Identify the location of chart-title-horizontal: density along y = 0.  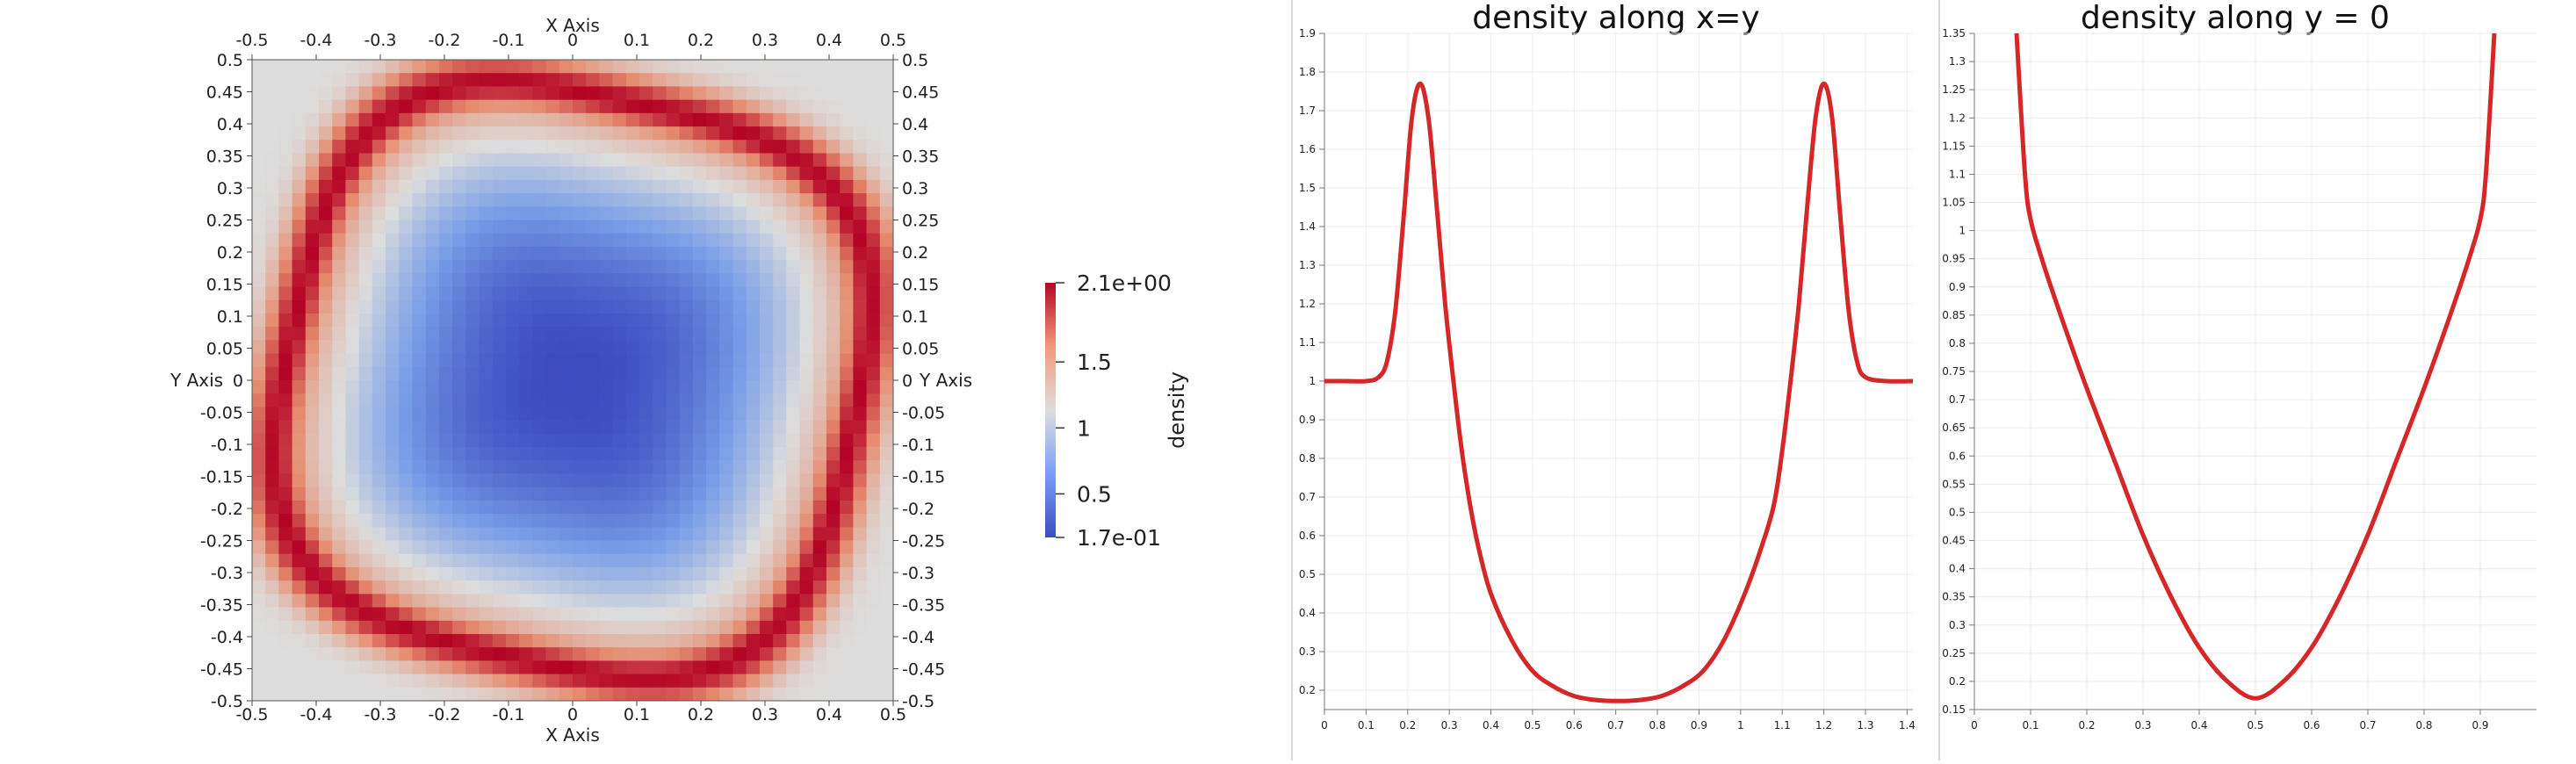
(2235, 18).